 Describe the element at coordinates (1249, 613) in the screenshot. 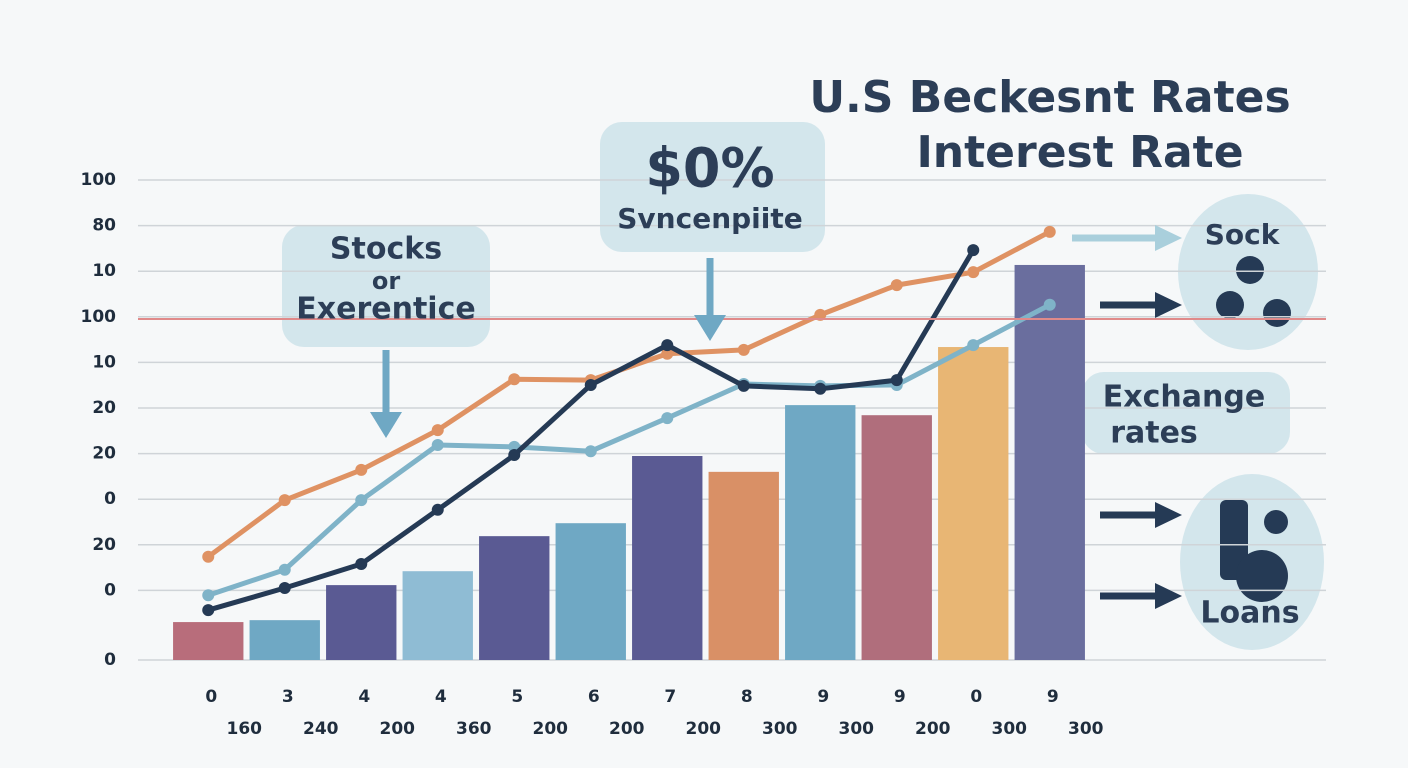

I see `annotation: Loans` at that location.